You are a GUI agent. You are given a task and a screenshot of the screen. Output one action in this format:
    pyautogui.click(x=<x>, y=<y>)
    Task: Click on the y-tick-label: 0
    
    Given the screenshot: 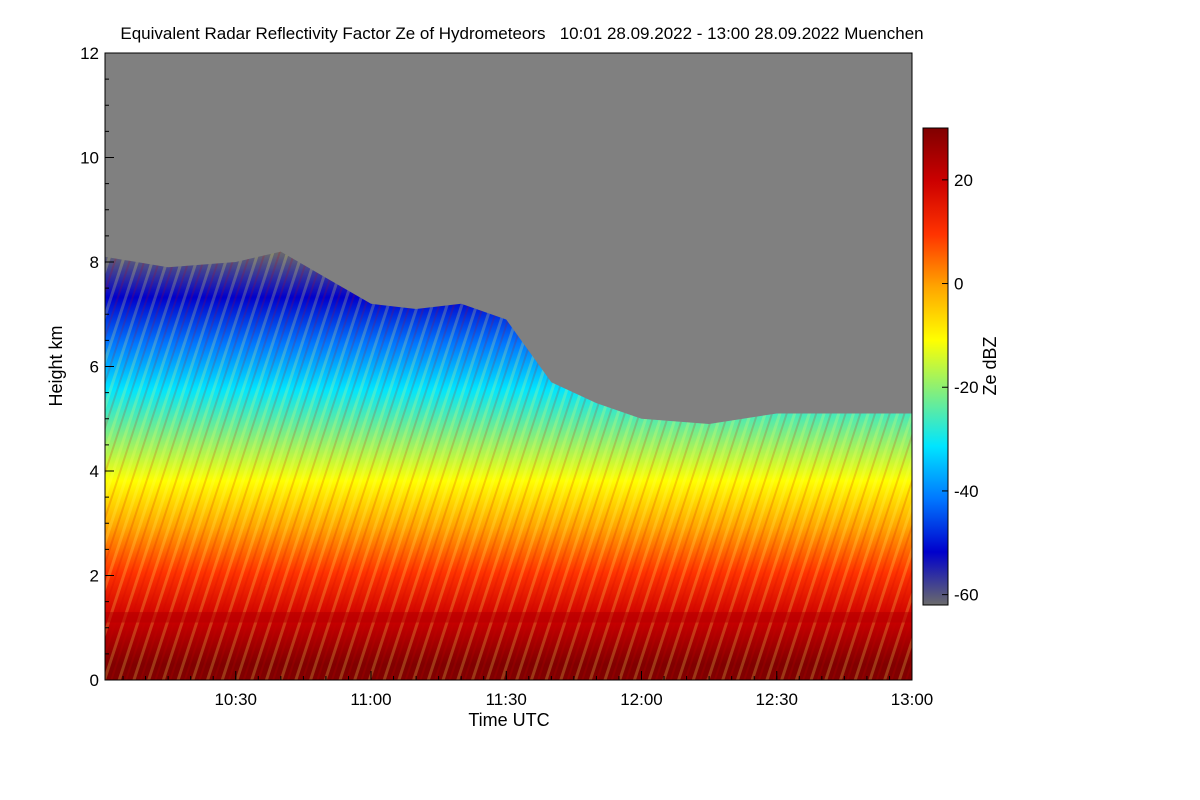 What is the action you would take?
    pyautogui.click(x=94, y=680)
    